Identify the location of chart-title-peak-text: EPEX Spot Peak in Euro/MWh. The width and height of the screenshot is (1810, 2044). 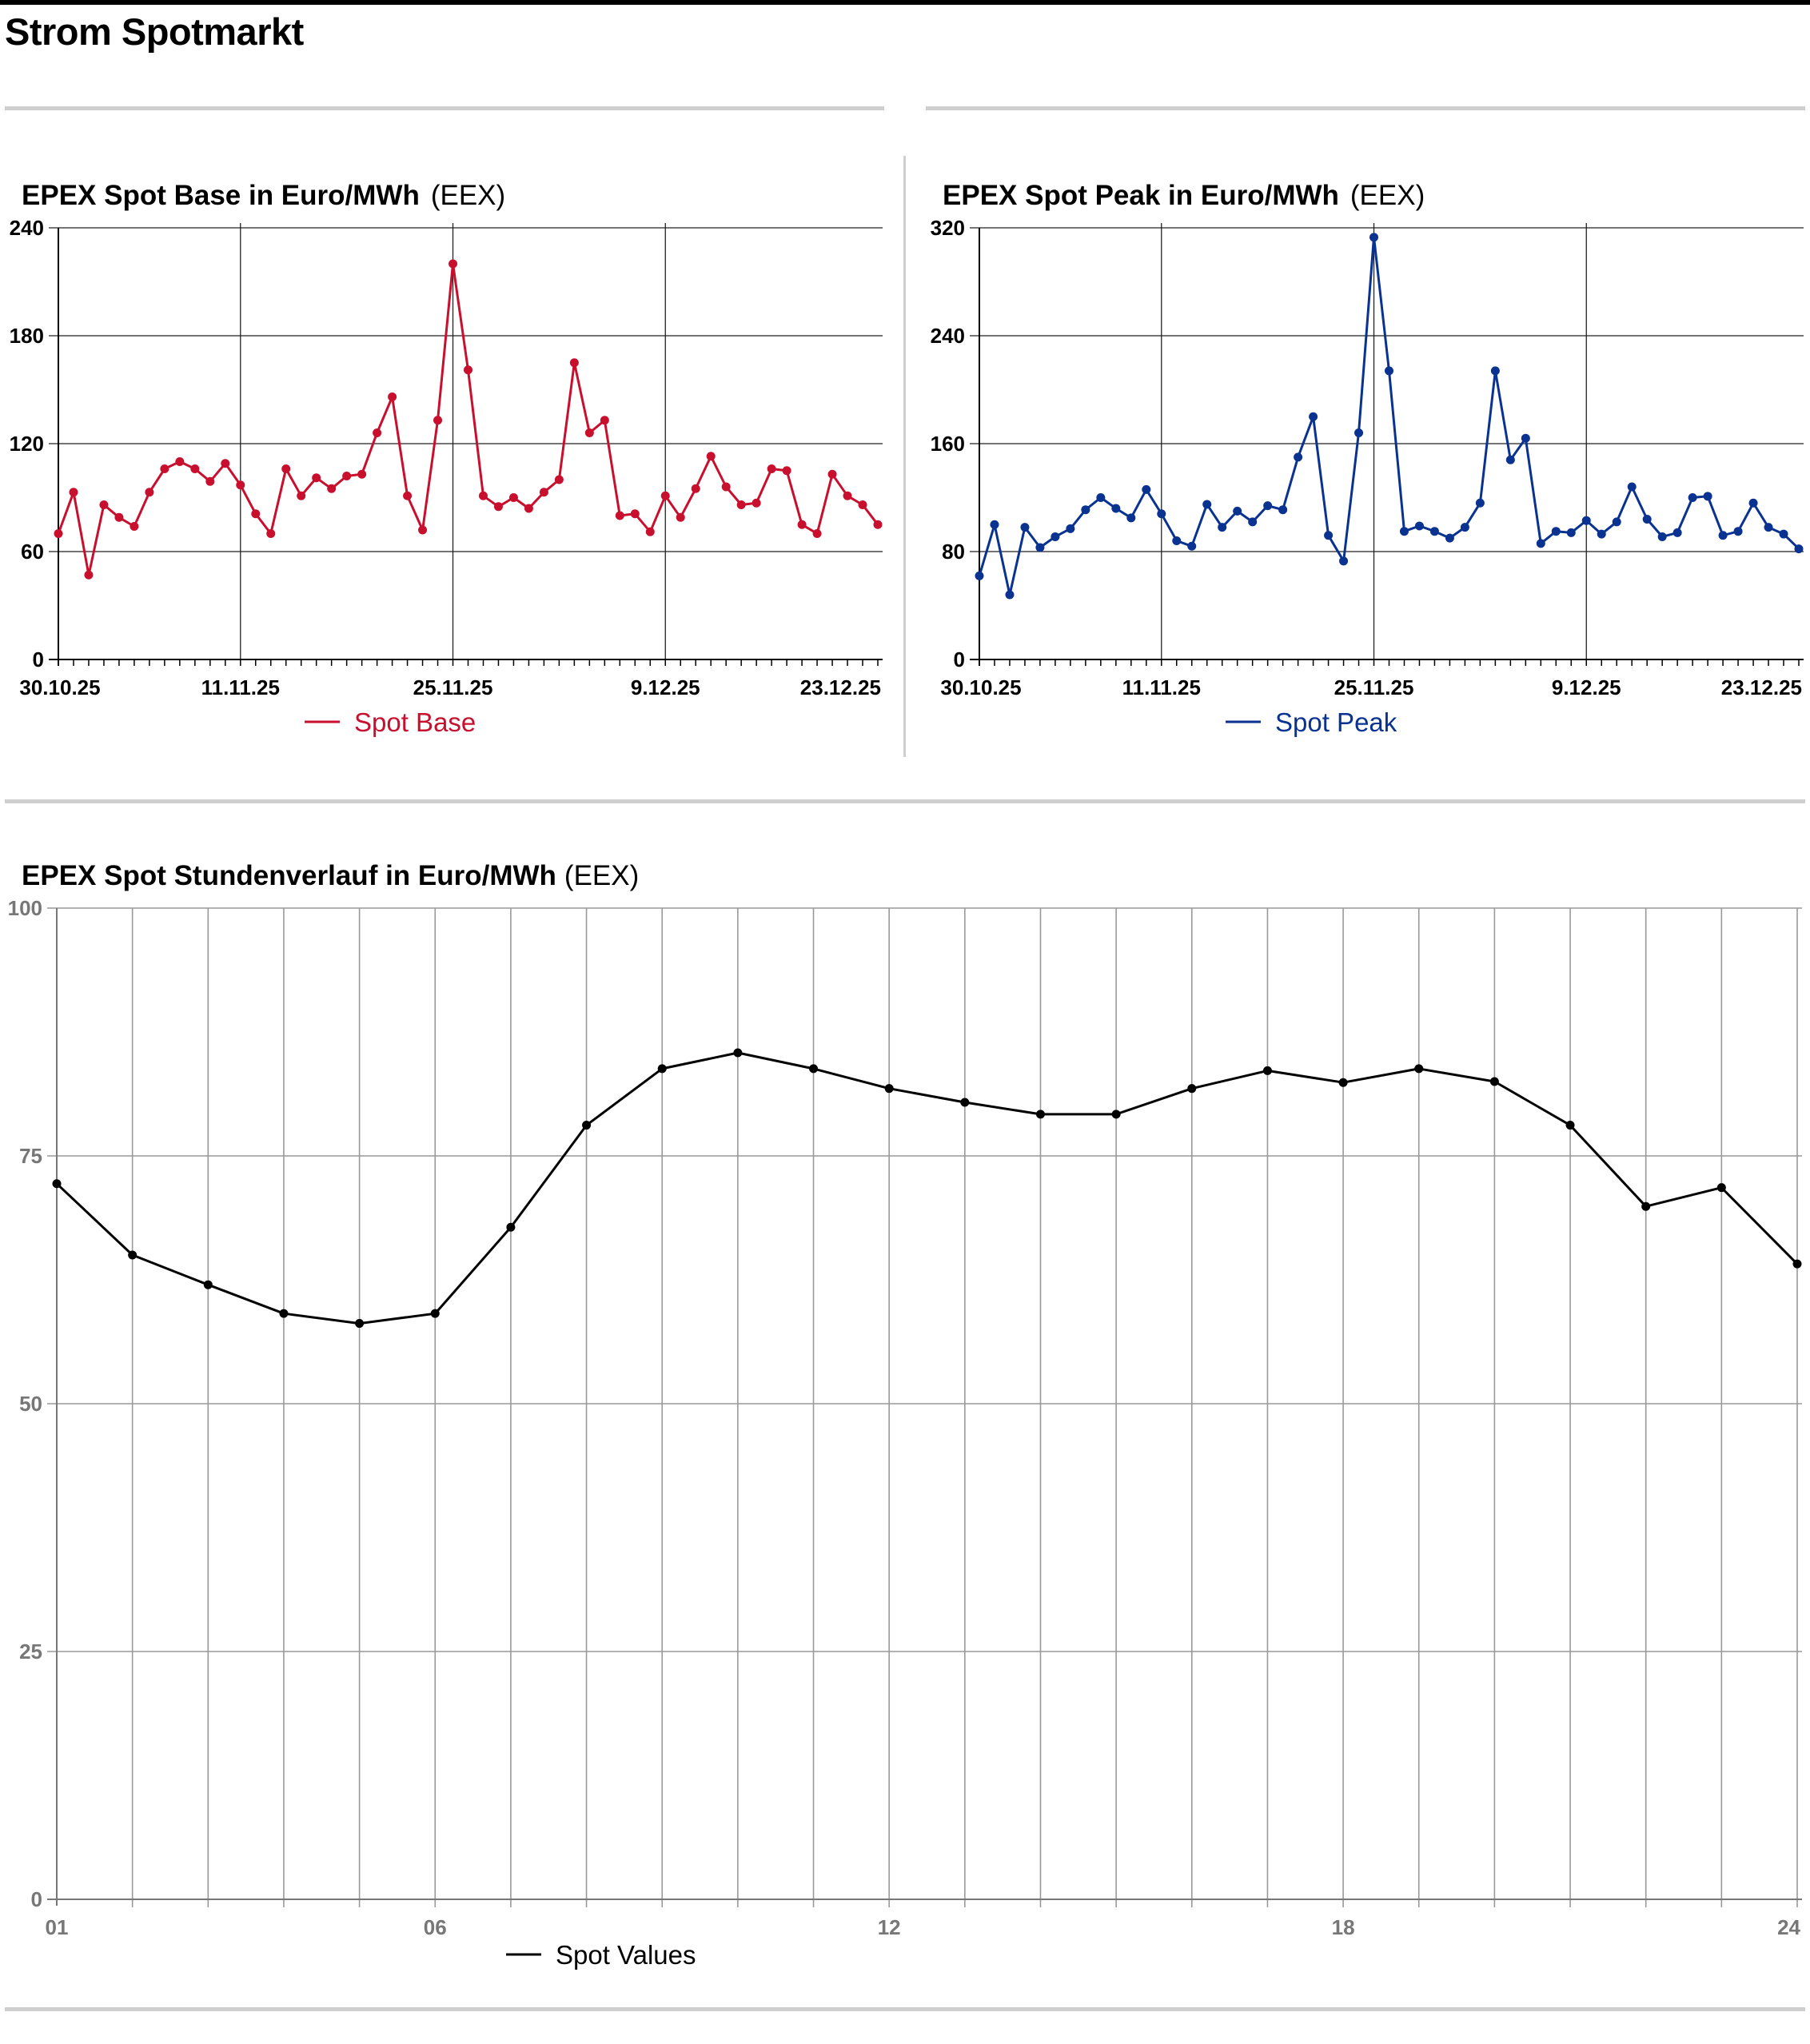
(1141, 195).